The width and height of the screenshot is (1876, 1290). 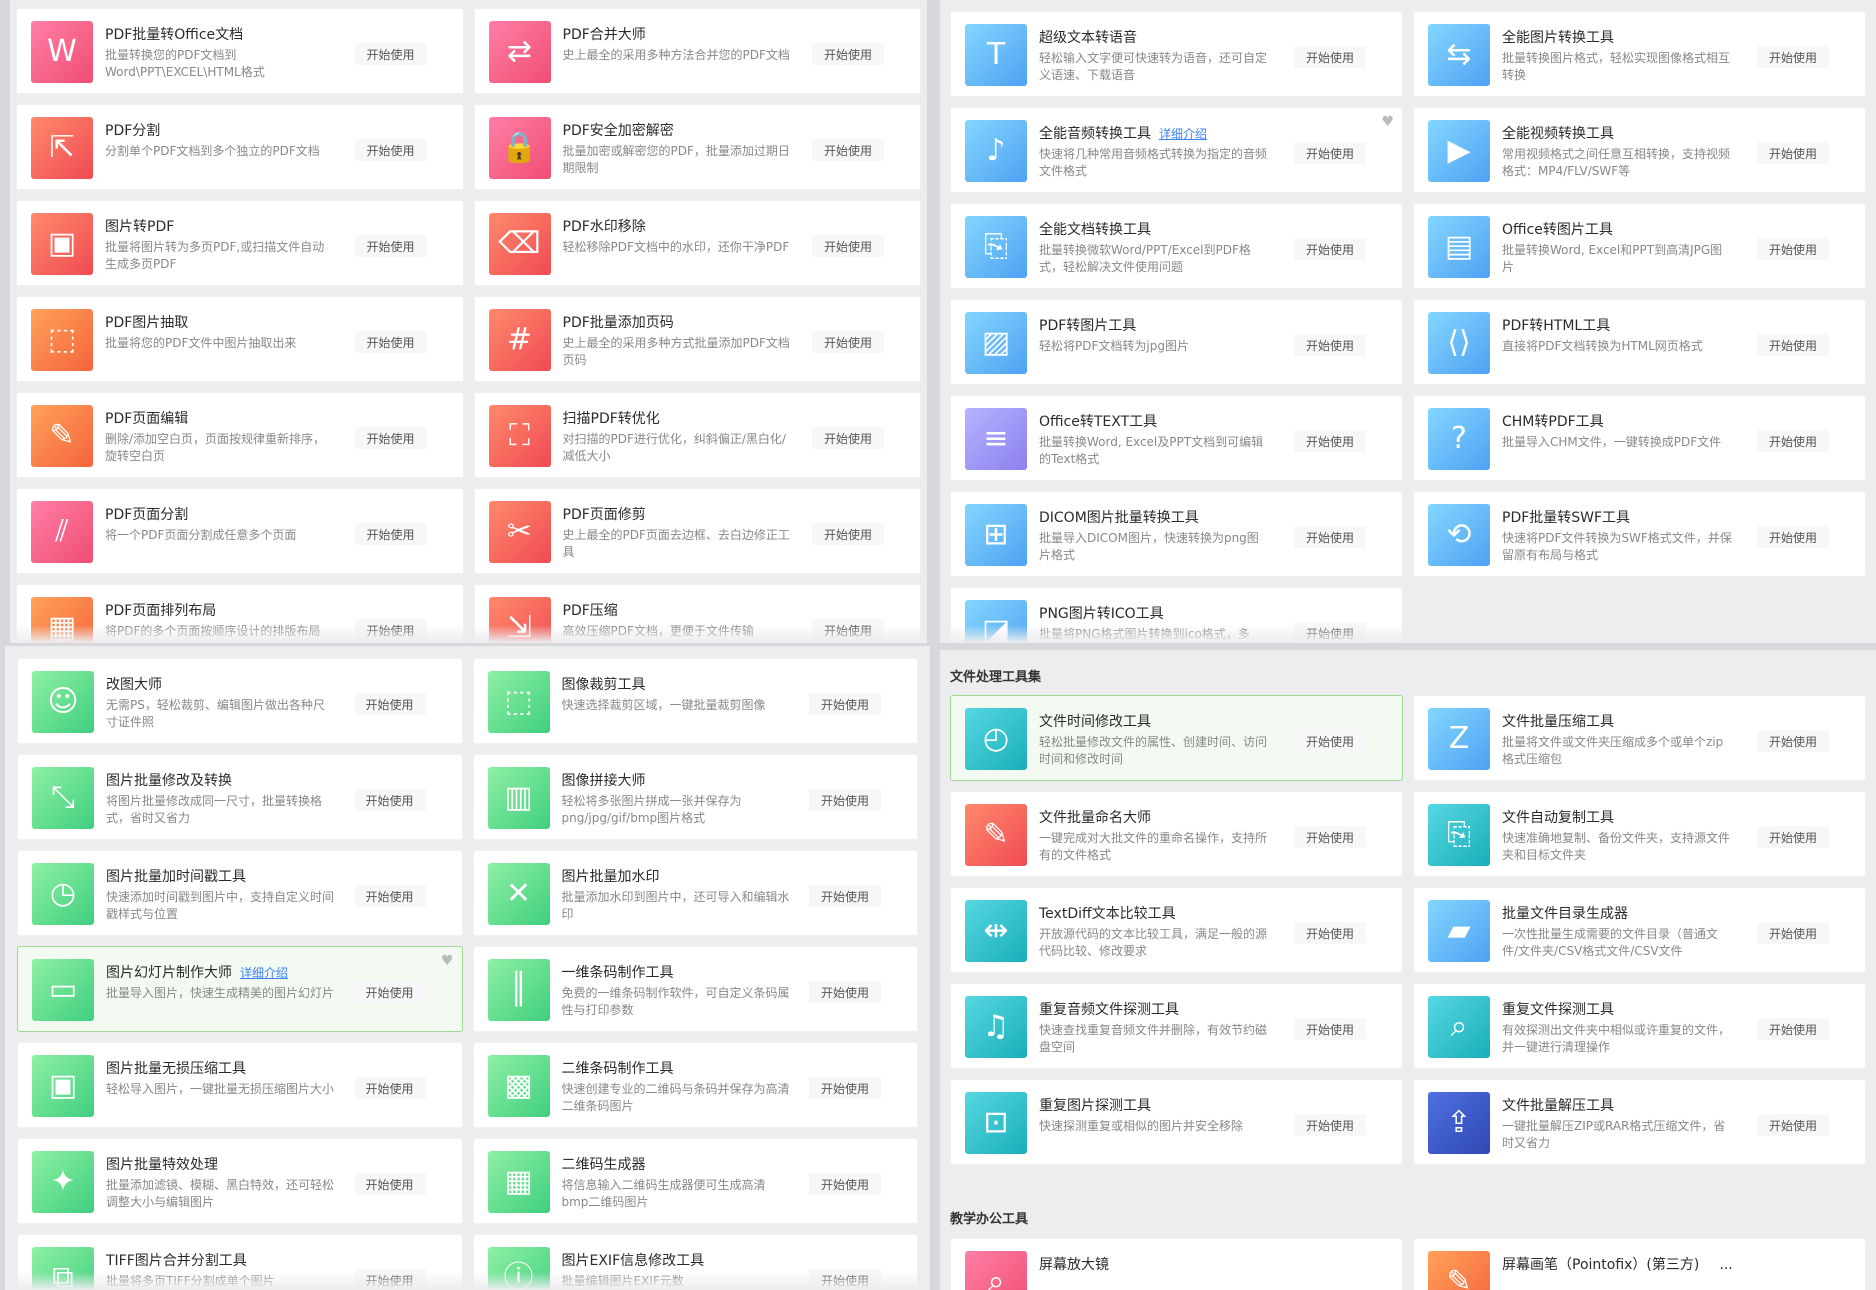 What do you see at coordinates (695, 1181) in the screenshot?
I see `tool-card: ▦ 二维码生成器 将信息输入二维码生成器便可生成高清bmp二维码图片 开始使用` at bounding box center [695, 1181].